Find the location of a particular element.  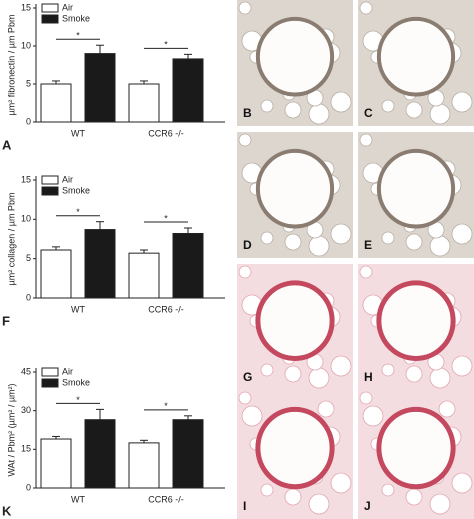

y-axis-label: WAt / Pbm² (µm² / µm²) is located at coordinates (11, 429).